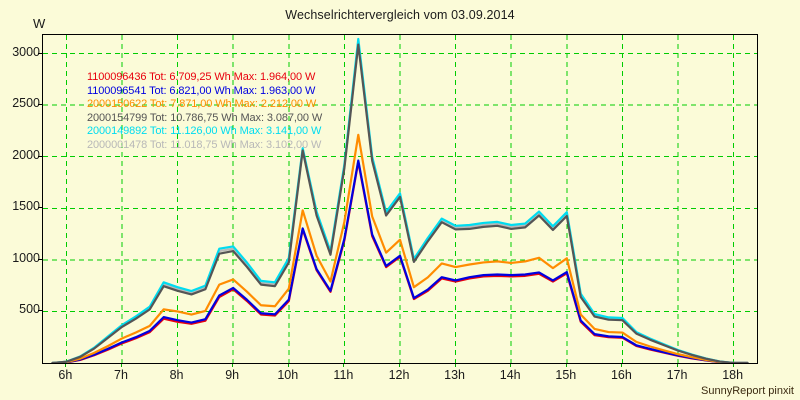 This screenshot has height=400, width=800. What do you see at coordinates (26, 154) in the screenshot?
I see `y-axis-tick-label: 2000` at bounding box center [26, 154].